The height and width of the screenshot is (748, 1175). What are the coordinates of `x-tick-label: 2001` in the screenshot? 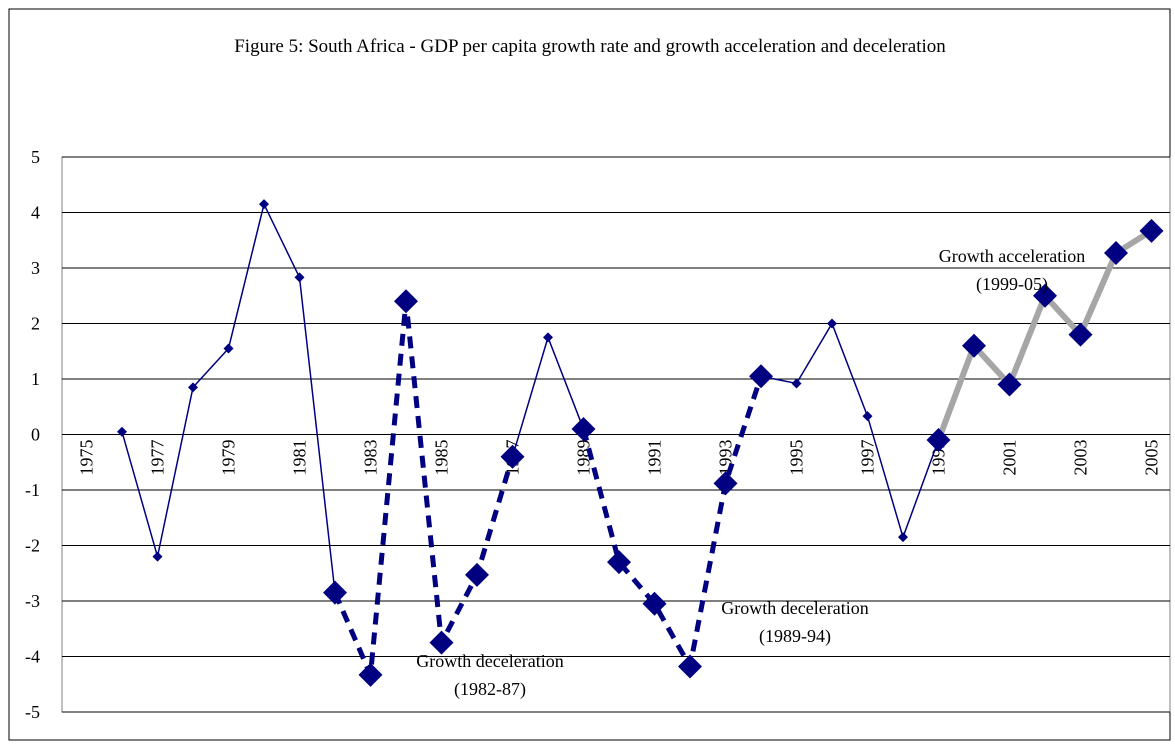 It's located at (1010, 458).